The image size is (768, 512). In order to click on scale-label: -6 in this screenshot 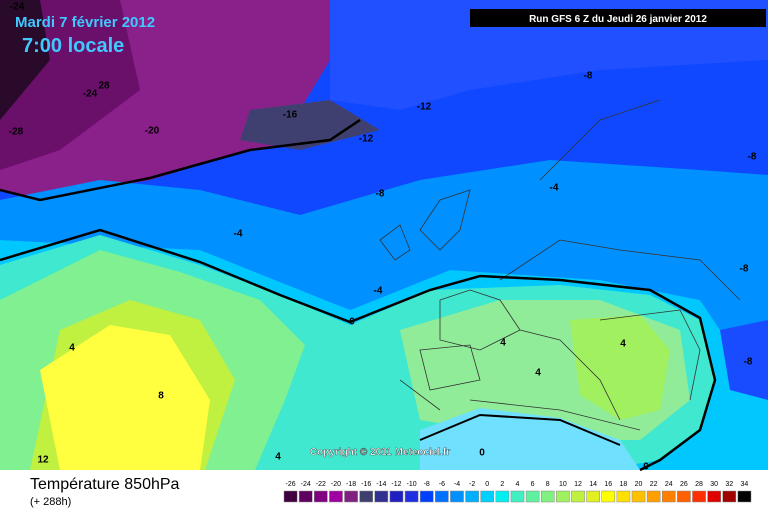, I will do `click(442, 484)`.